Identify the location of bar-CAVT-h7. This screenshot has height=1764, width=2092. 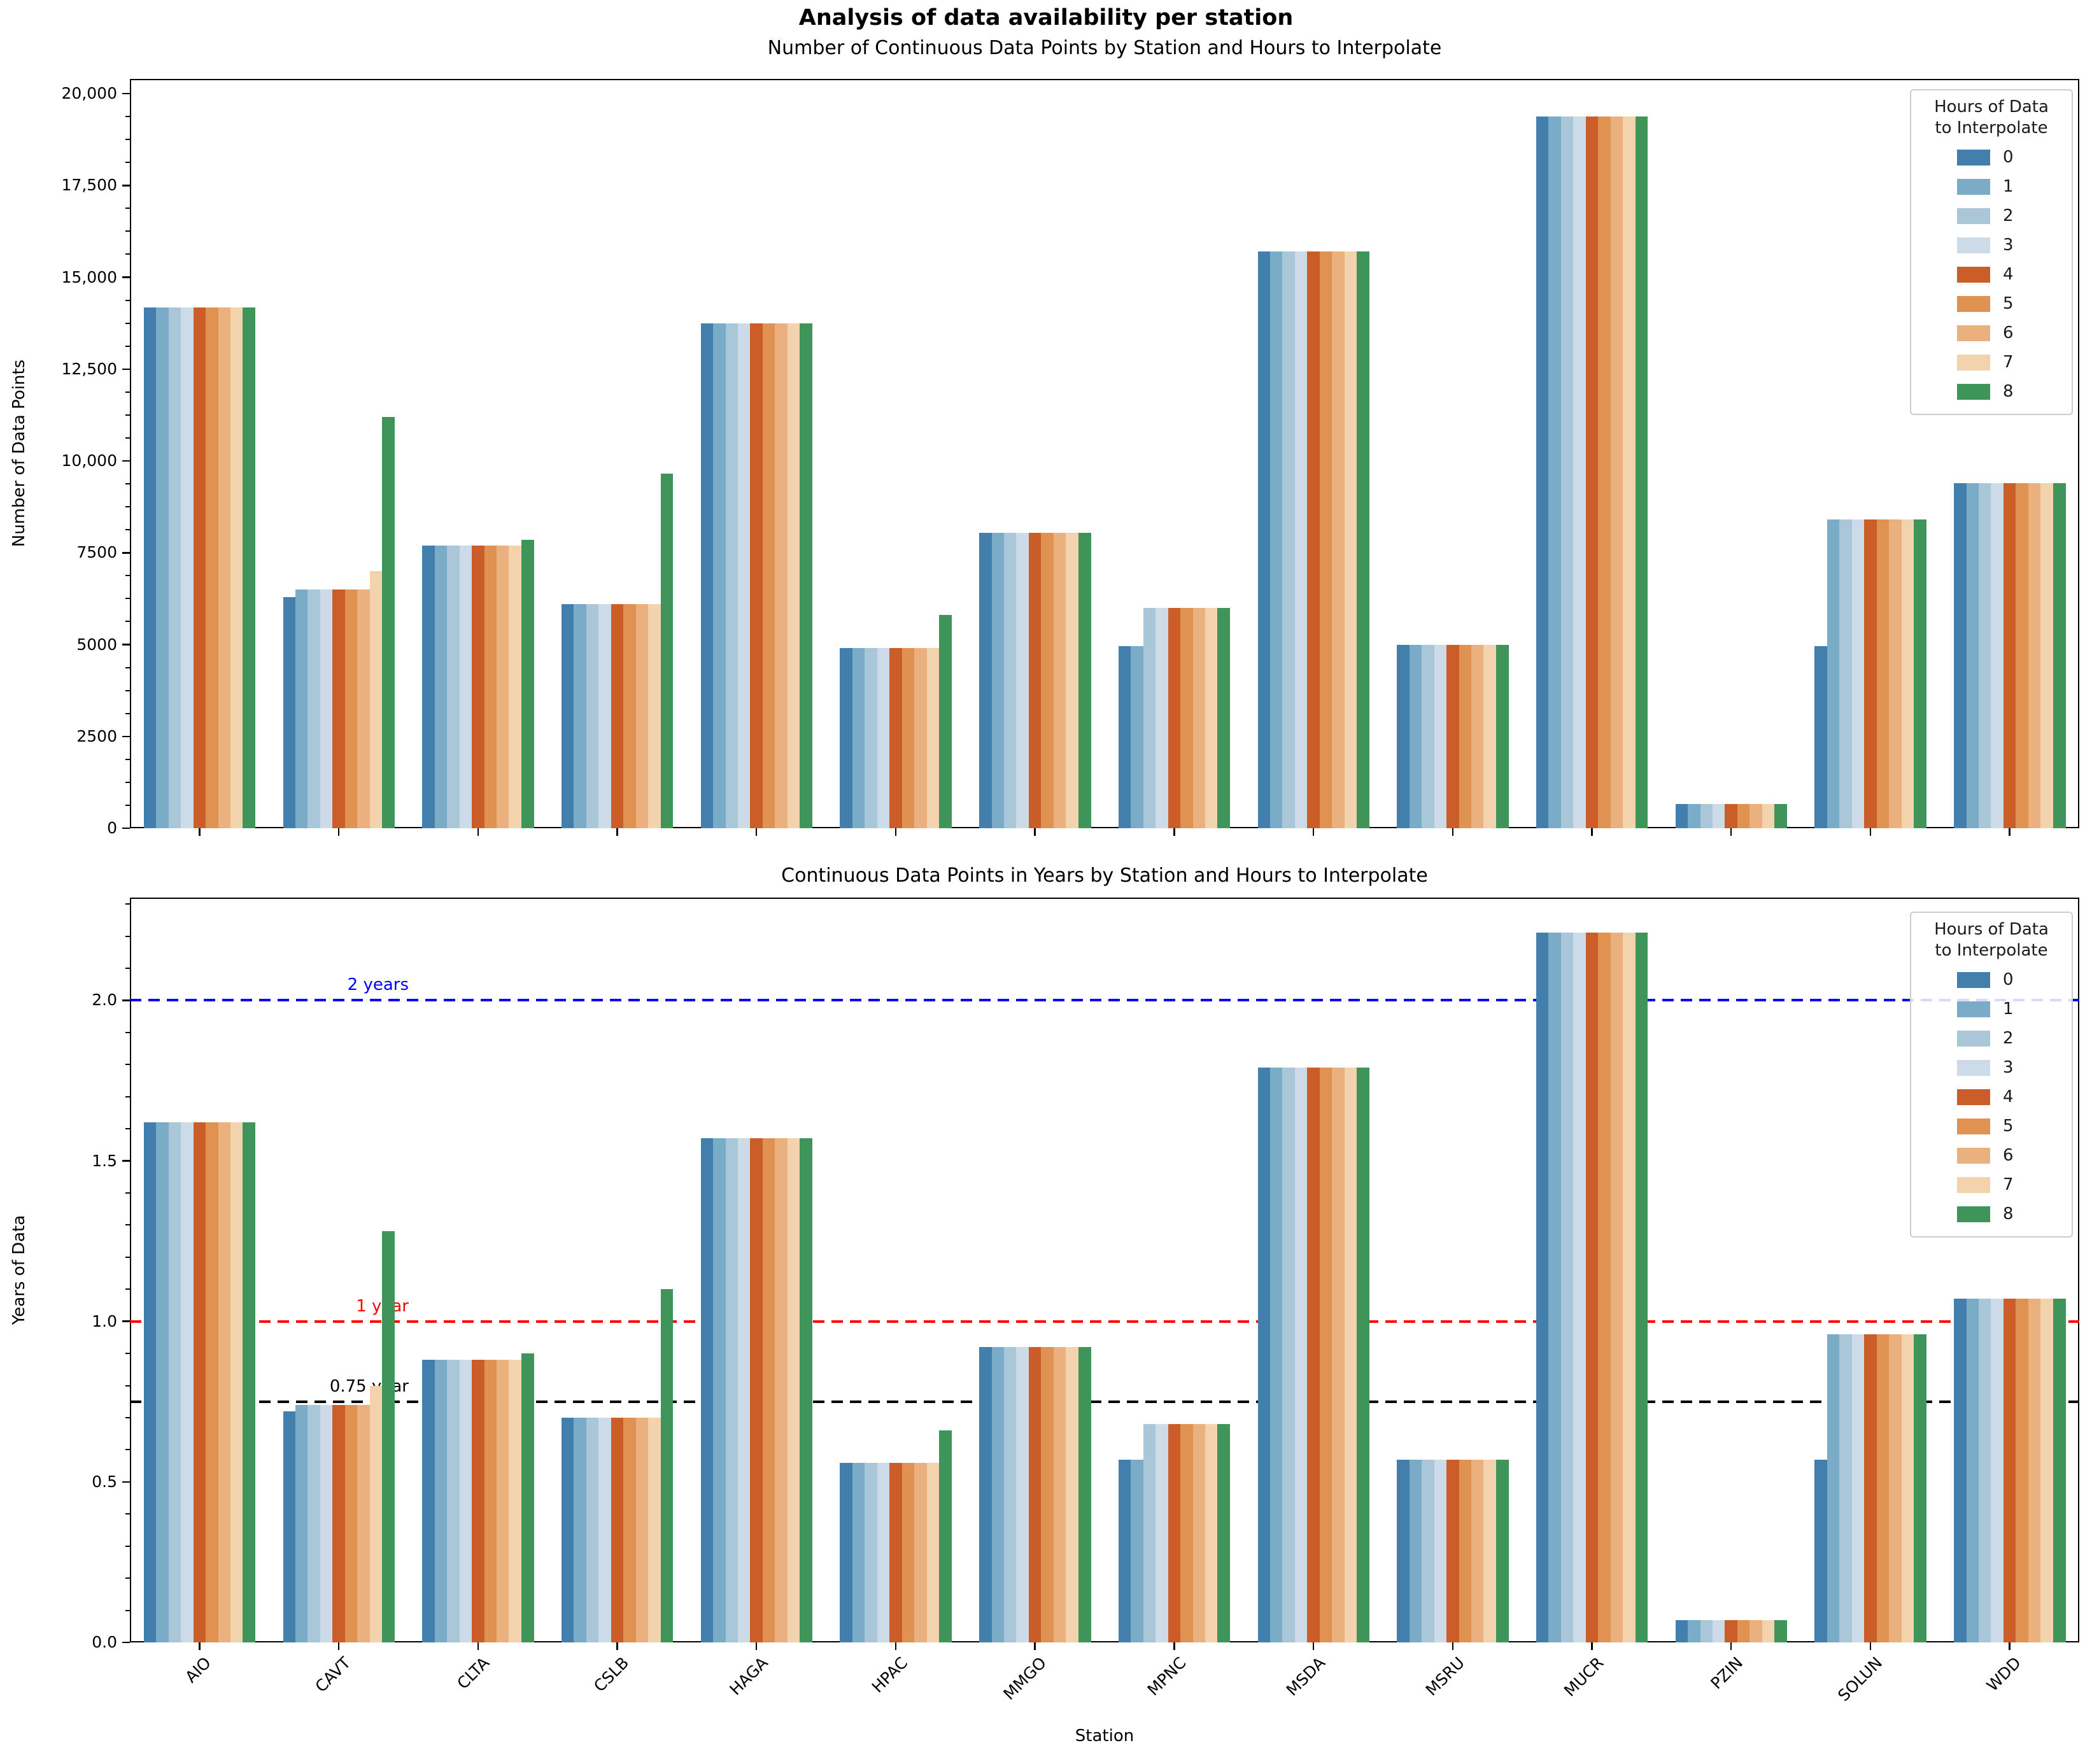
(376, 1514).